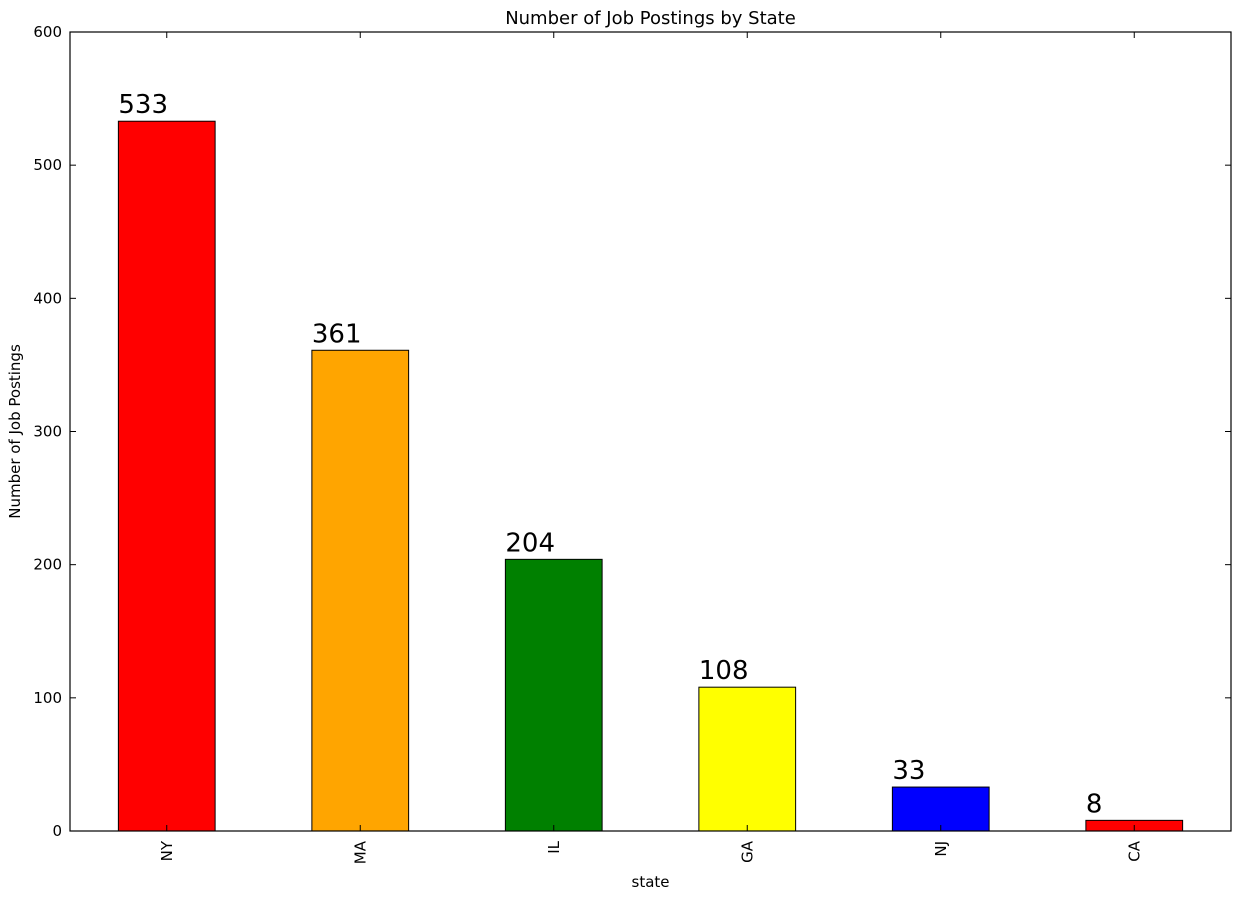 The width and height of the screenshot is (1241, 900). I want to click on x-tick-label-ca: CA, so click(1134, 850).